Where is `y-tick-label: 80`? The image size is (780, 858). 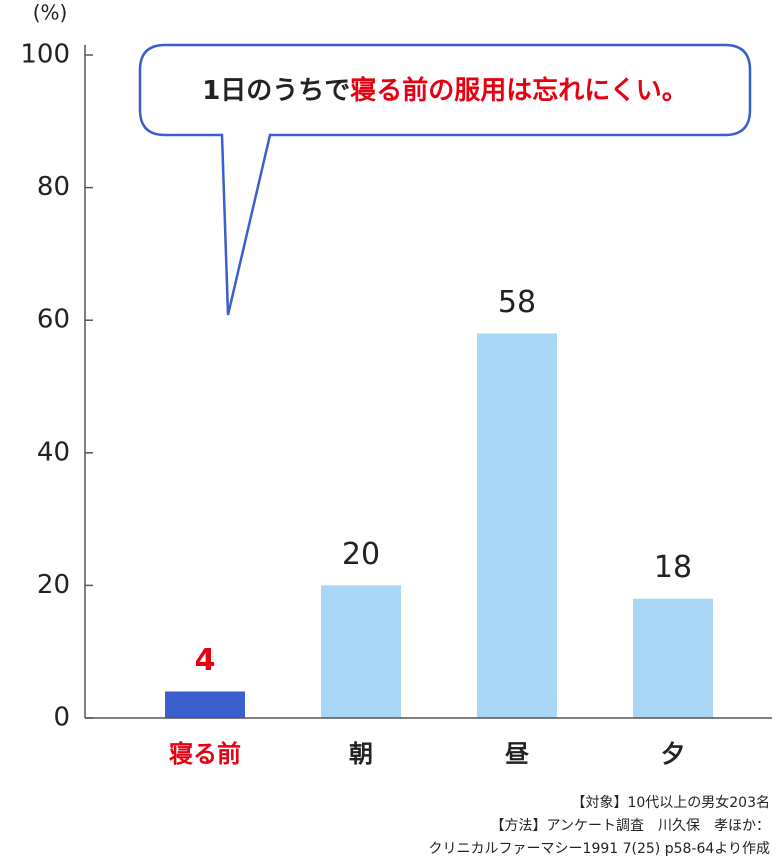 y-tick-label: 80 is located at coordinates (53, 187).